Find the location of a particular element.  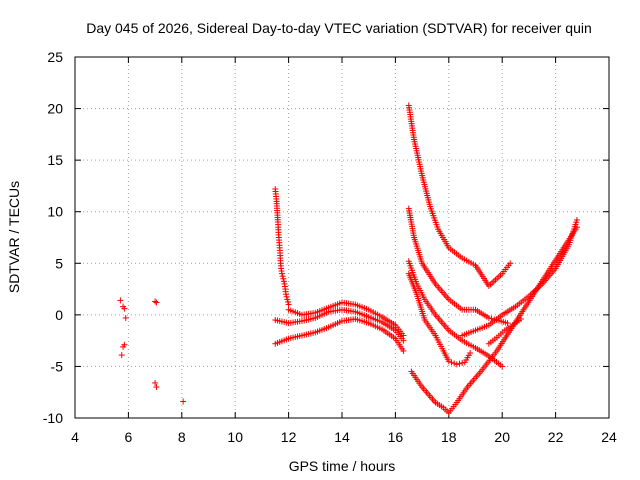

y-tick-label: -10 is located at coordinates (53, 418).